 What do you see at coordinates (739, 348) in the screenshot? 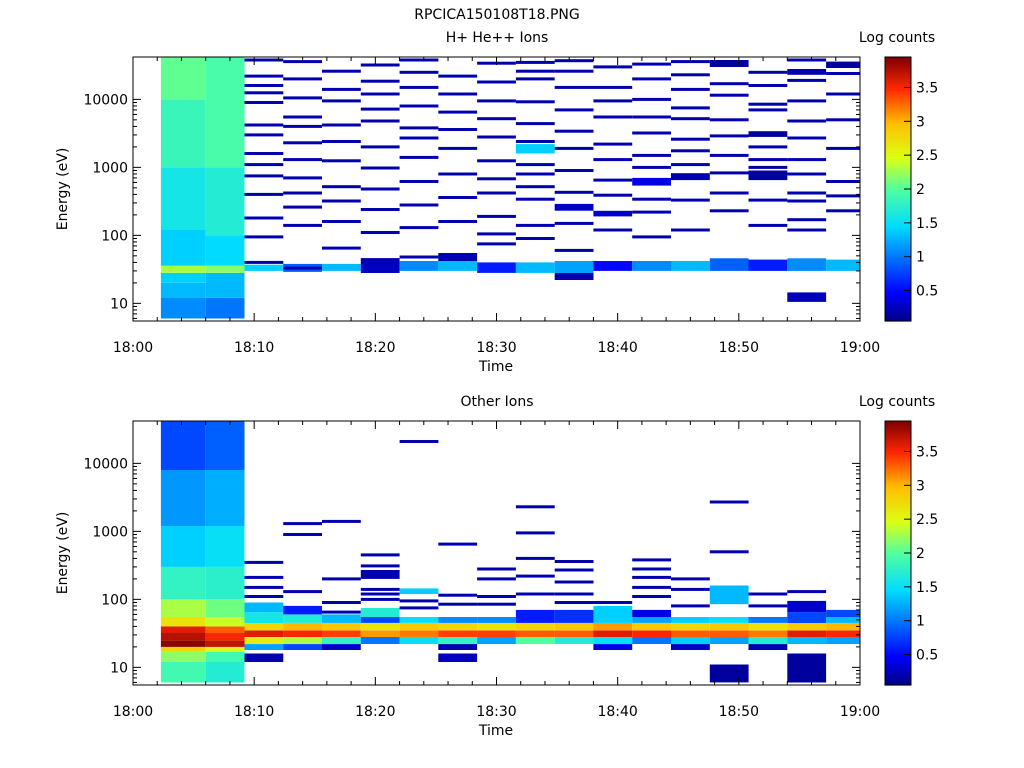
I see `x-tick-label: 18:50` at bounding box center [739, 348].